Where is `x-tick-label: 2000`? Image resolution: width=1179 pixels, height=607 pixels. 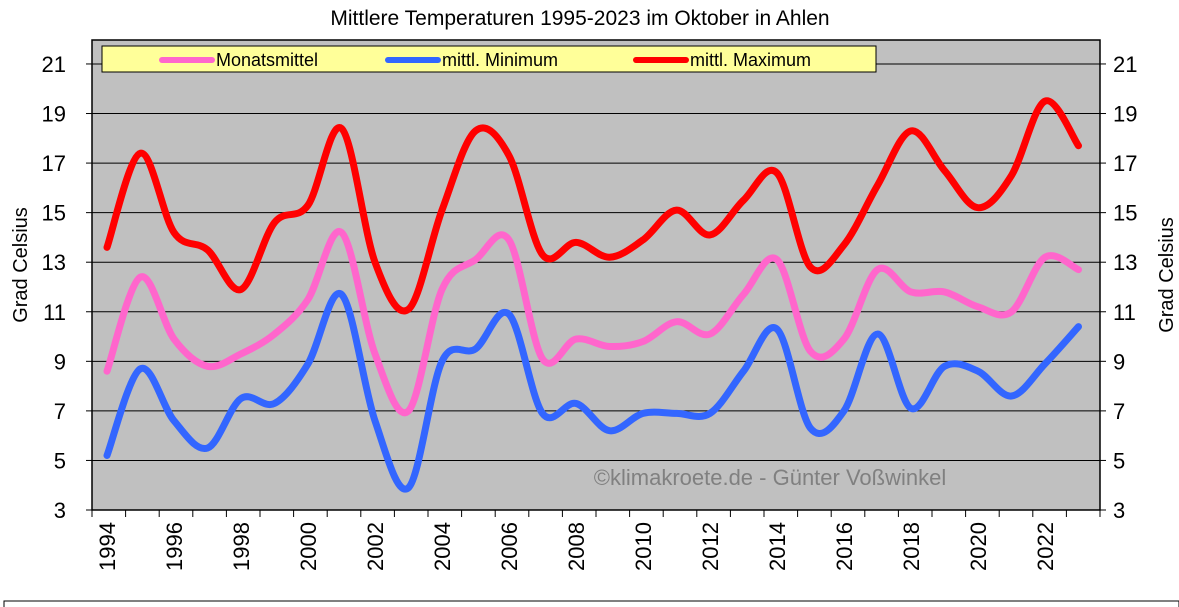 x-tick-label: 2000 is located at coordinates (308, 546).